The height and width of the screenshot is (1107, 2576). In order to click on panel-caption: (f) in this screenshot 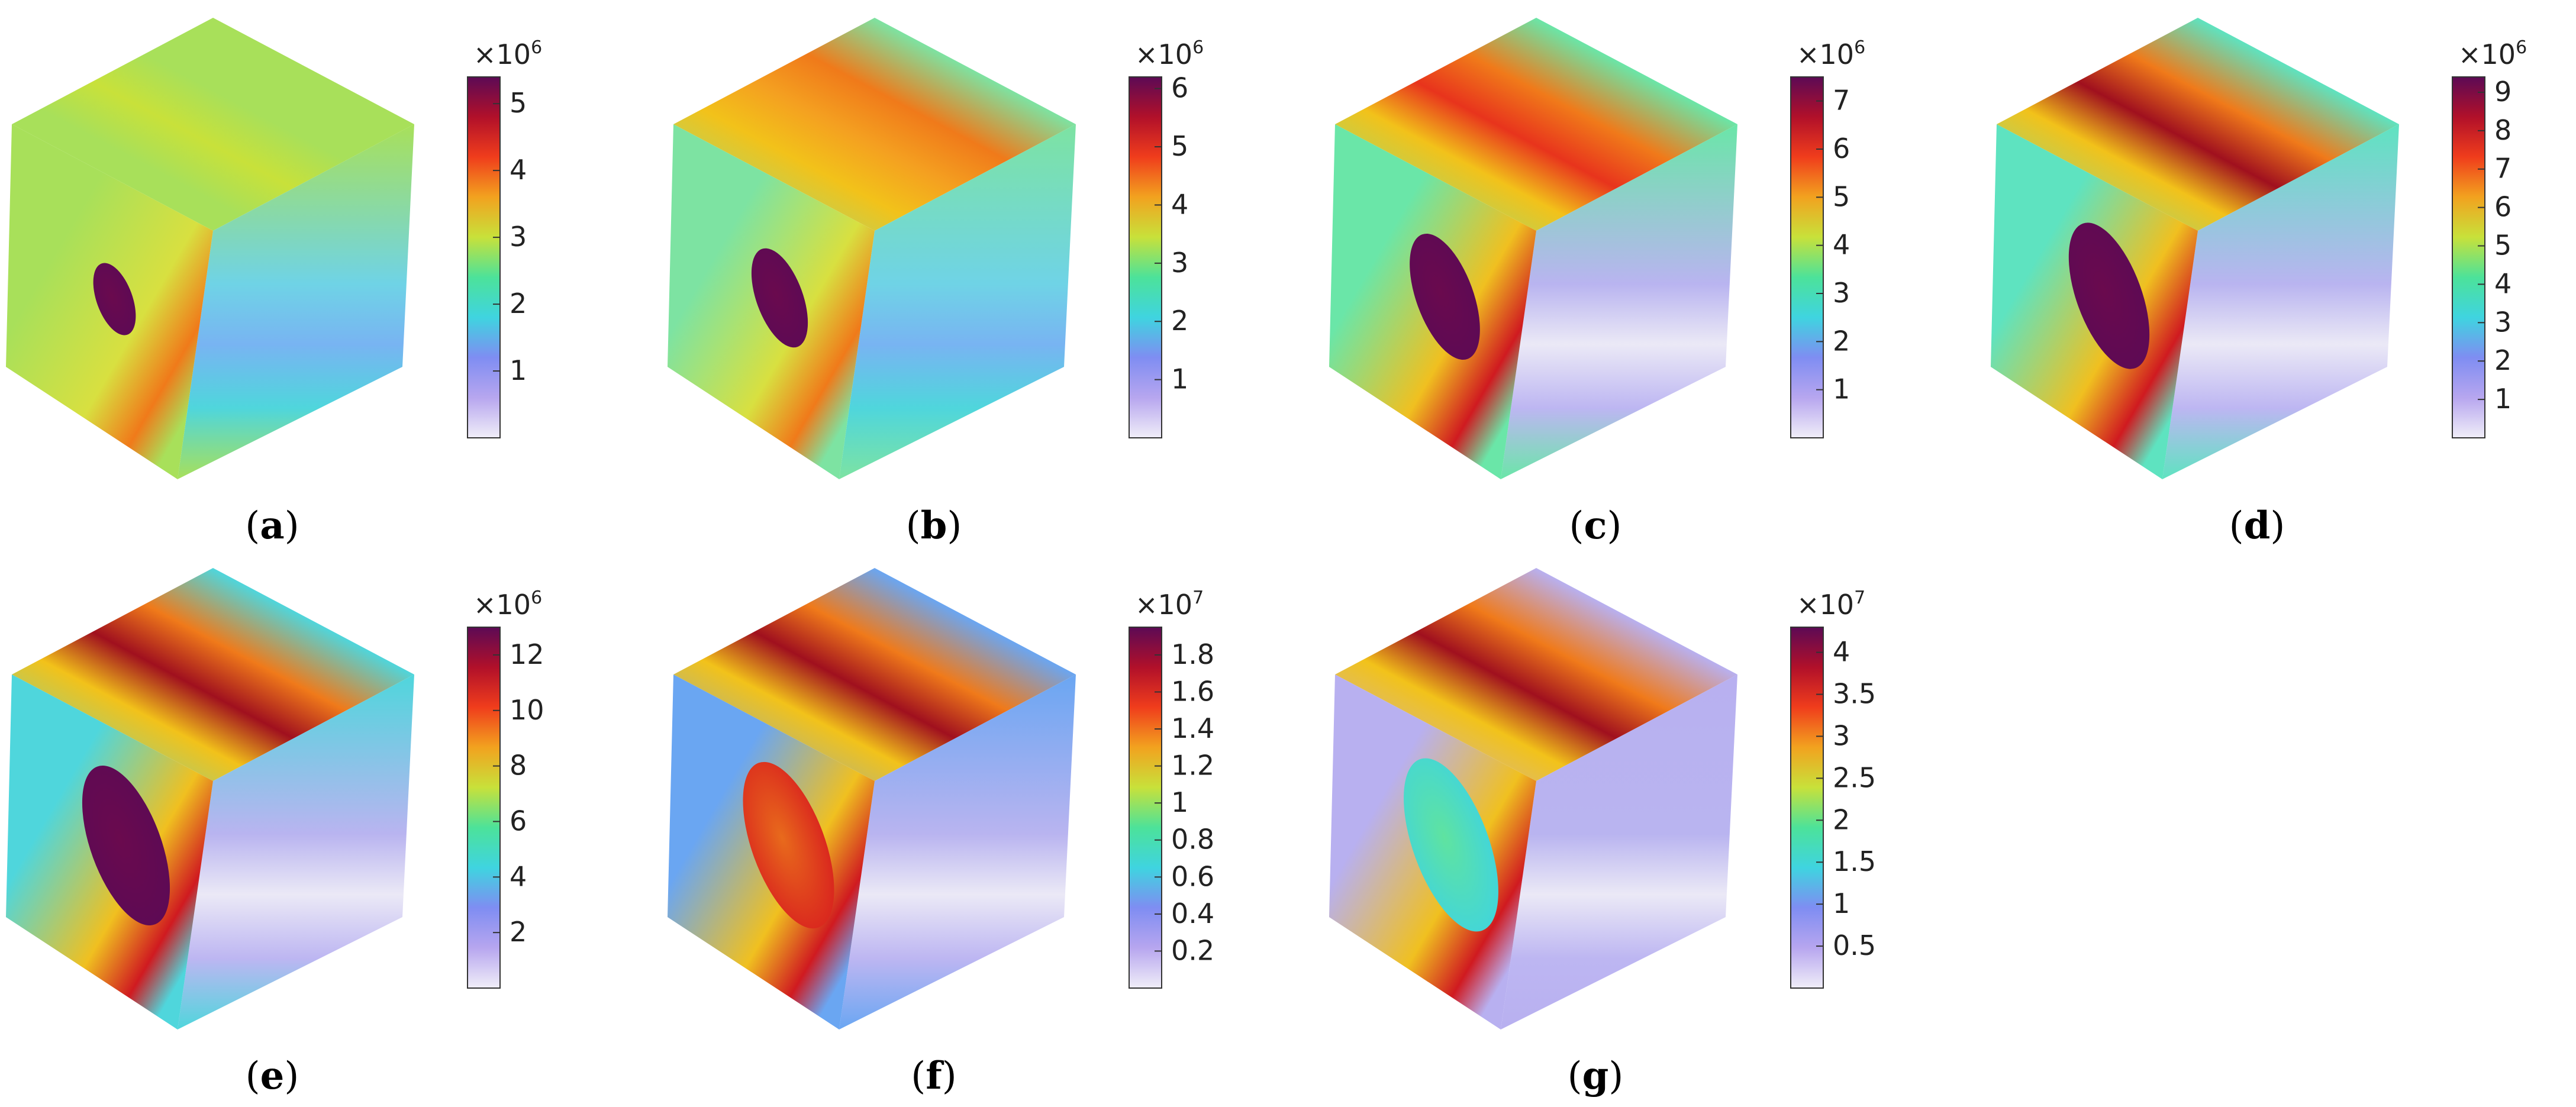, I will do `click(933, 1076)`.